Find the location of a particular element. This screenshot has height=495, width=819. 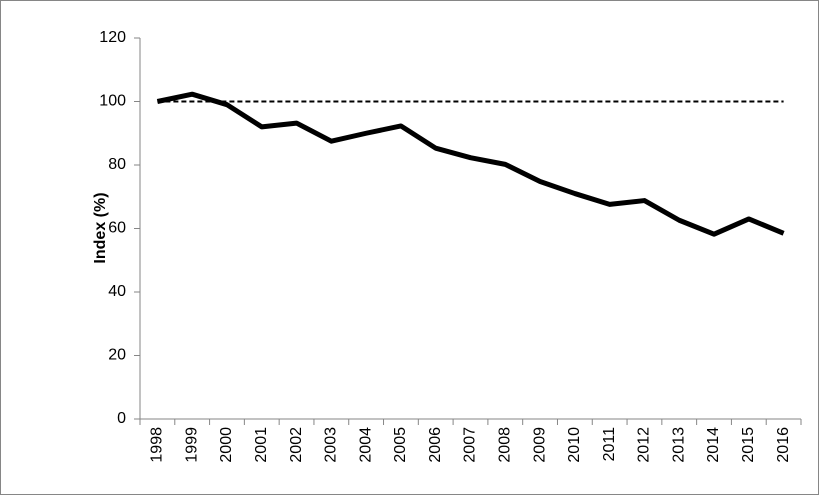

x-tick-label: 2003 is located at coordinates (331, 445).